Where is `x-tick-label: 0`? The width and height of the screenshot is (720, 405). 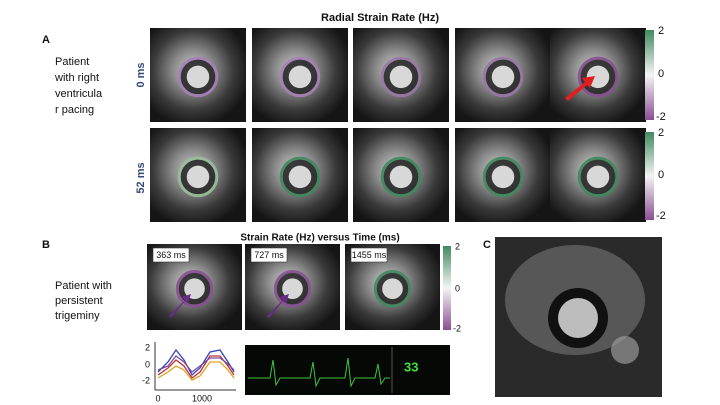 x-tick-label: 0 is located at coordinates (157, 398).